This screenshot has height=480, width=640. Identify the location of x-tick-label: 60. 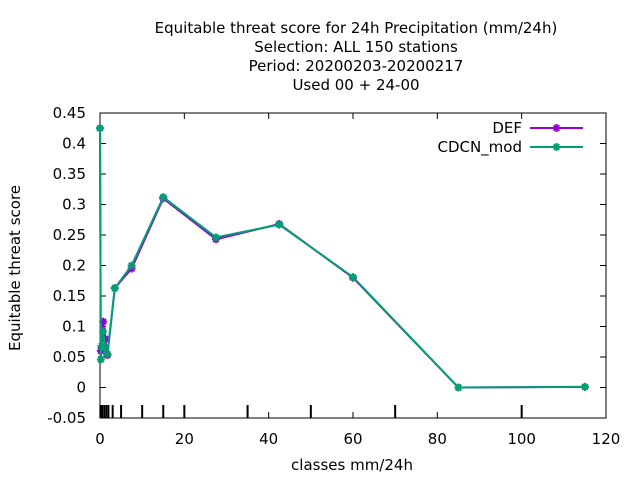
(352, 439).